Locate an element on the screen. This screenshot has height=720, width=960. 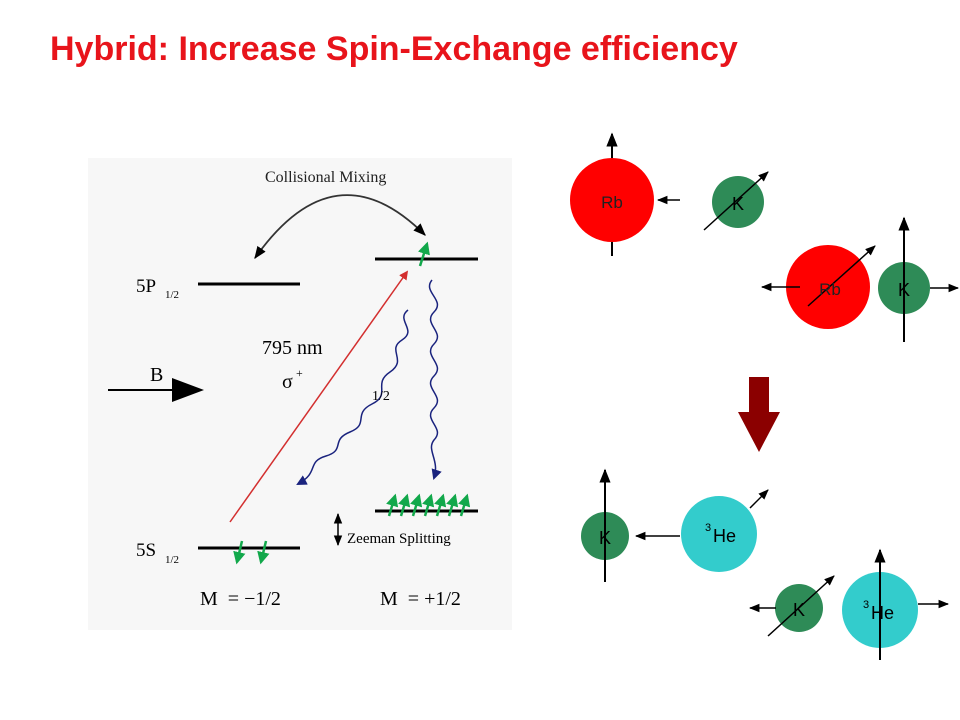
b-field-arrowhead is located at coordinates (188, 390).